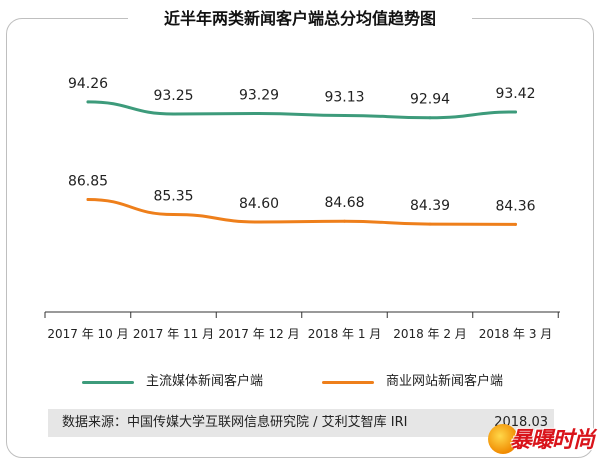 Image resolution: width=600 pixels, height=463 pixels. I want to click on data-label: 93.13, so click(344, 97).